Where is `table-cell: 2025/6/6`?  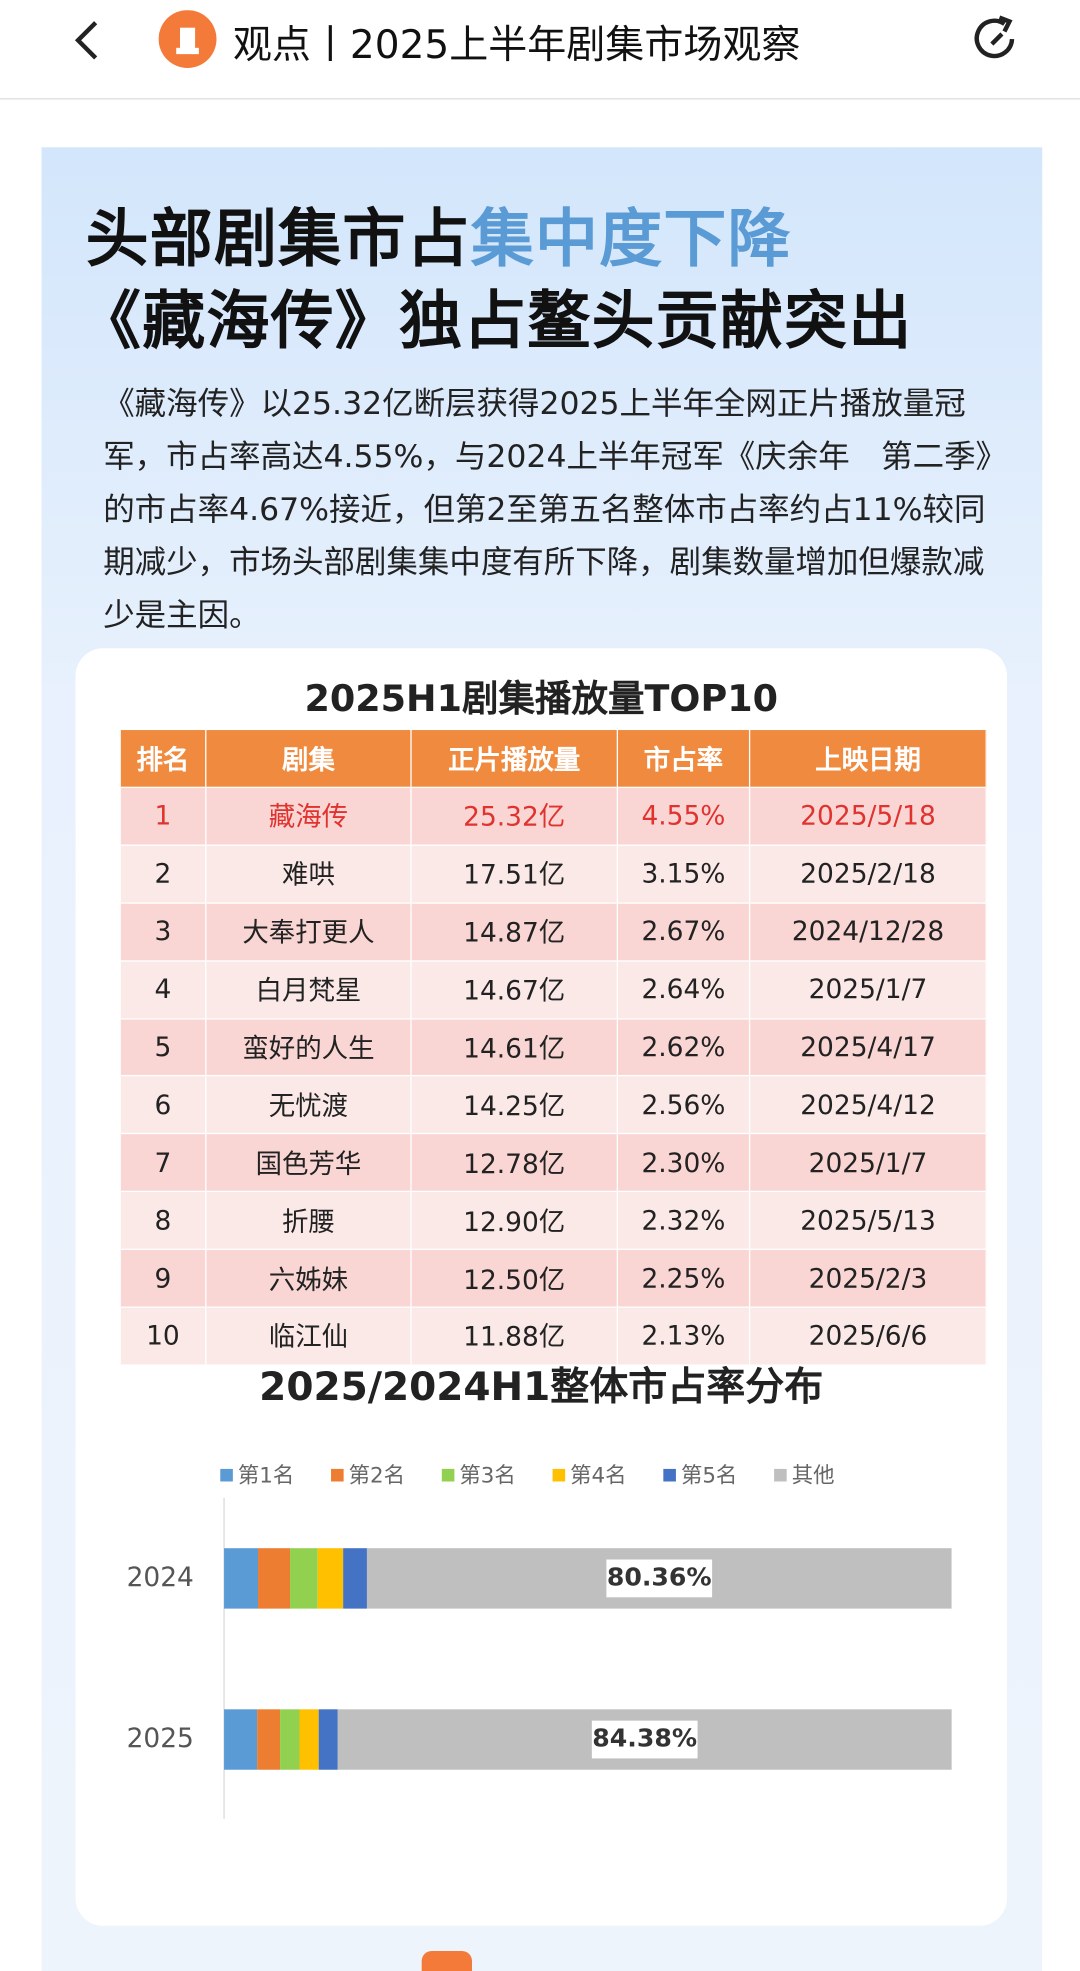 table-cell: 2025/6/6 is located at coordinates (868, 1335).